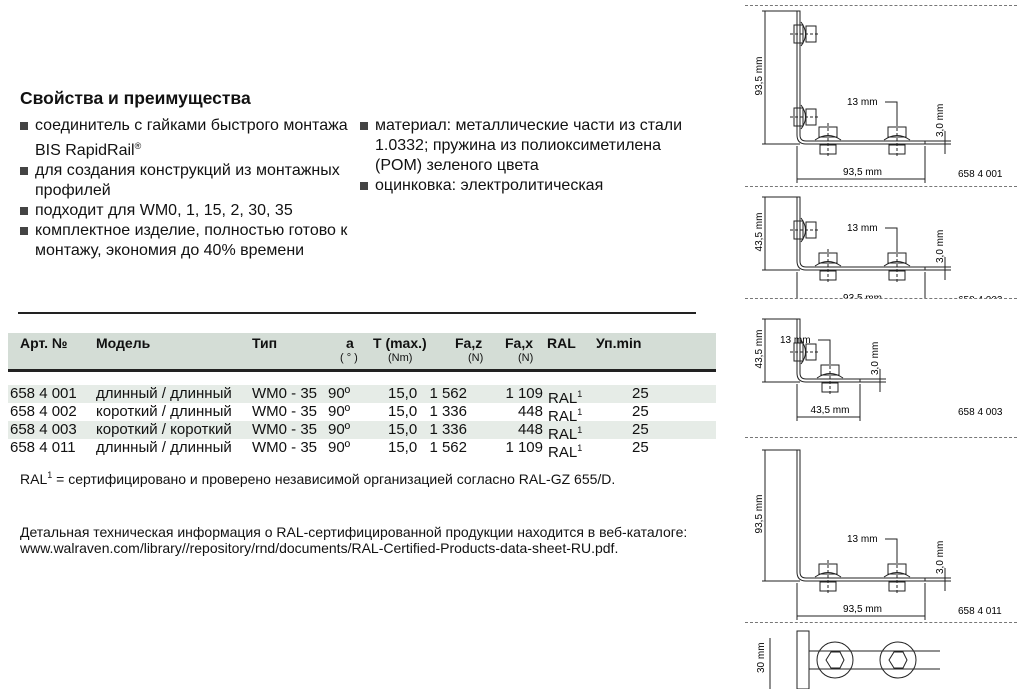 The height and width of the screenshot is (689, 1024). I want to click on height-label: 43,5 mm, so click(759, 349).